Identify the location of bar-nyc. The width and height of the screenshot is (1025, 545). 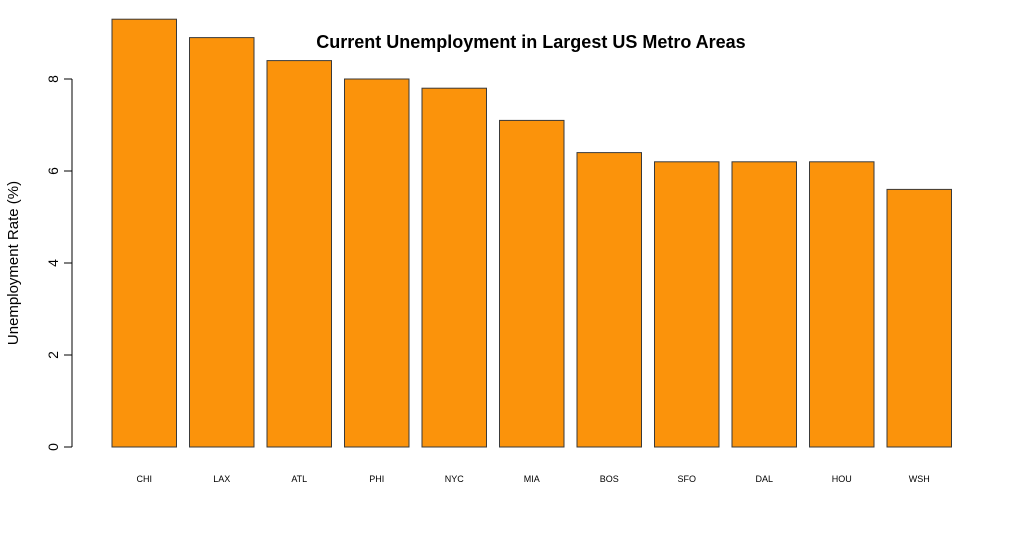
(454, 267).